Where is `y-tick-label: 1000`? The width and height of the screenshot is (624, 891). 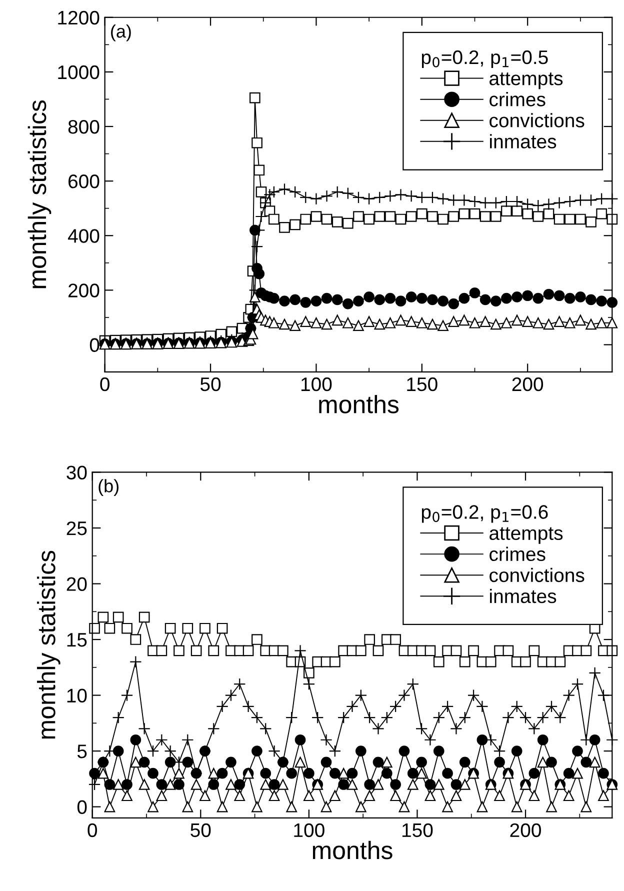 y-tick-label: 1000 is located at coordinates (79, 72).